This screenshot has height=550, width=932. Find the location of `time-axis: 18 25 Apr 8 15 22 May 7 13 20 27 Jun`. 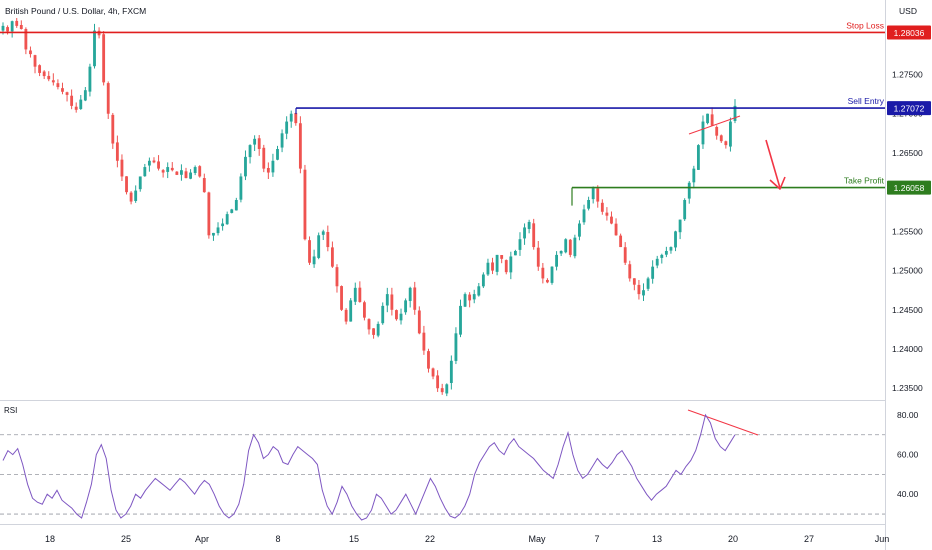

time-axis: 18 25 Apr 8 15 22 May 7 13 20 27 Jun is located at coordinates (467, 539).